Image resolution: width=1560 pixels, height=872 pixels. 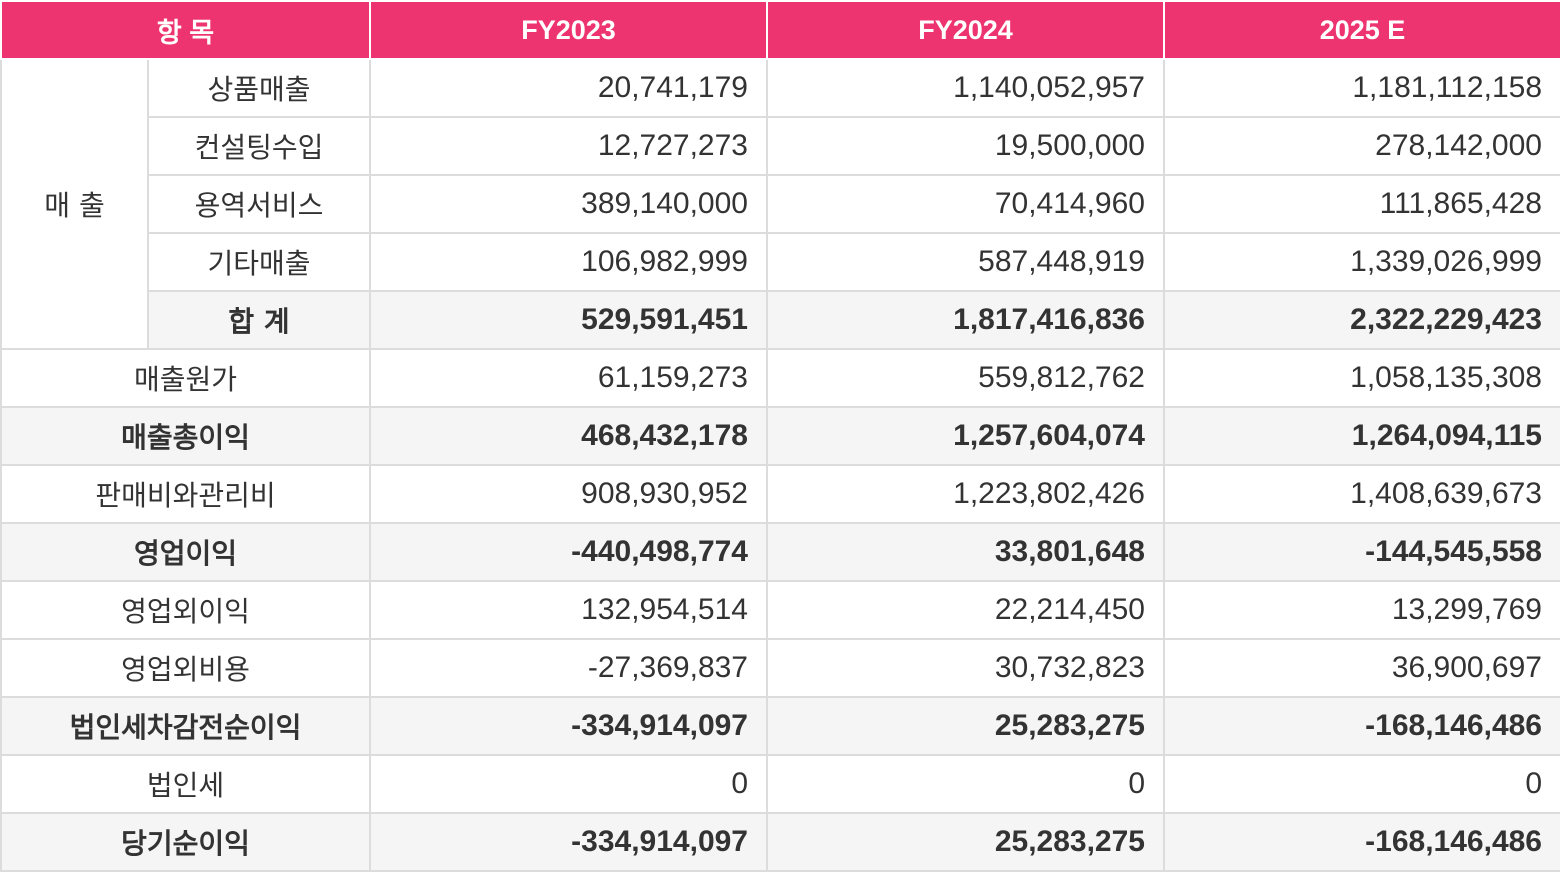 What do you see at coordinates (965, 88) in the screenshot?
I see `cell-fy2024: 1,140,052,957` at bounding box center [965, 88].